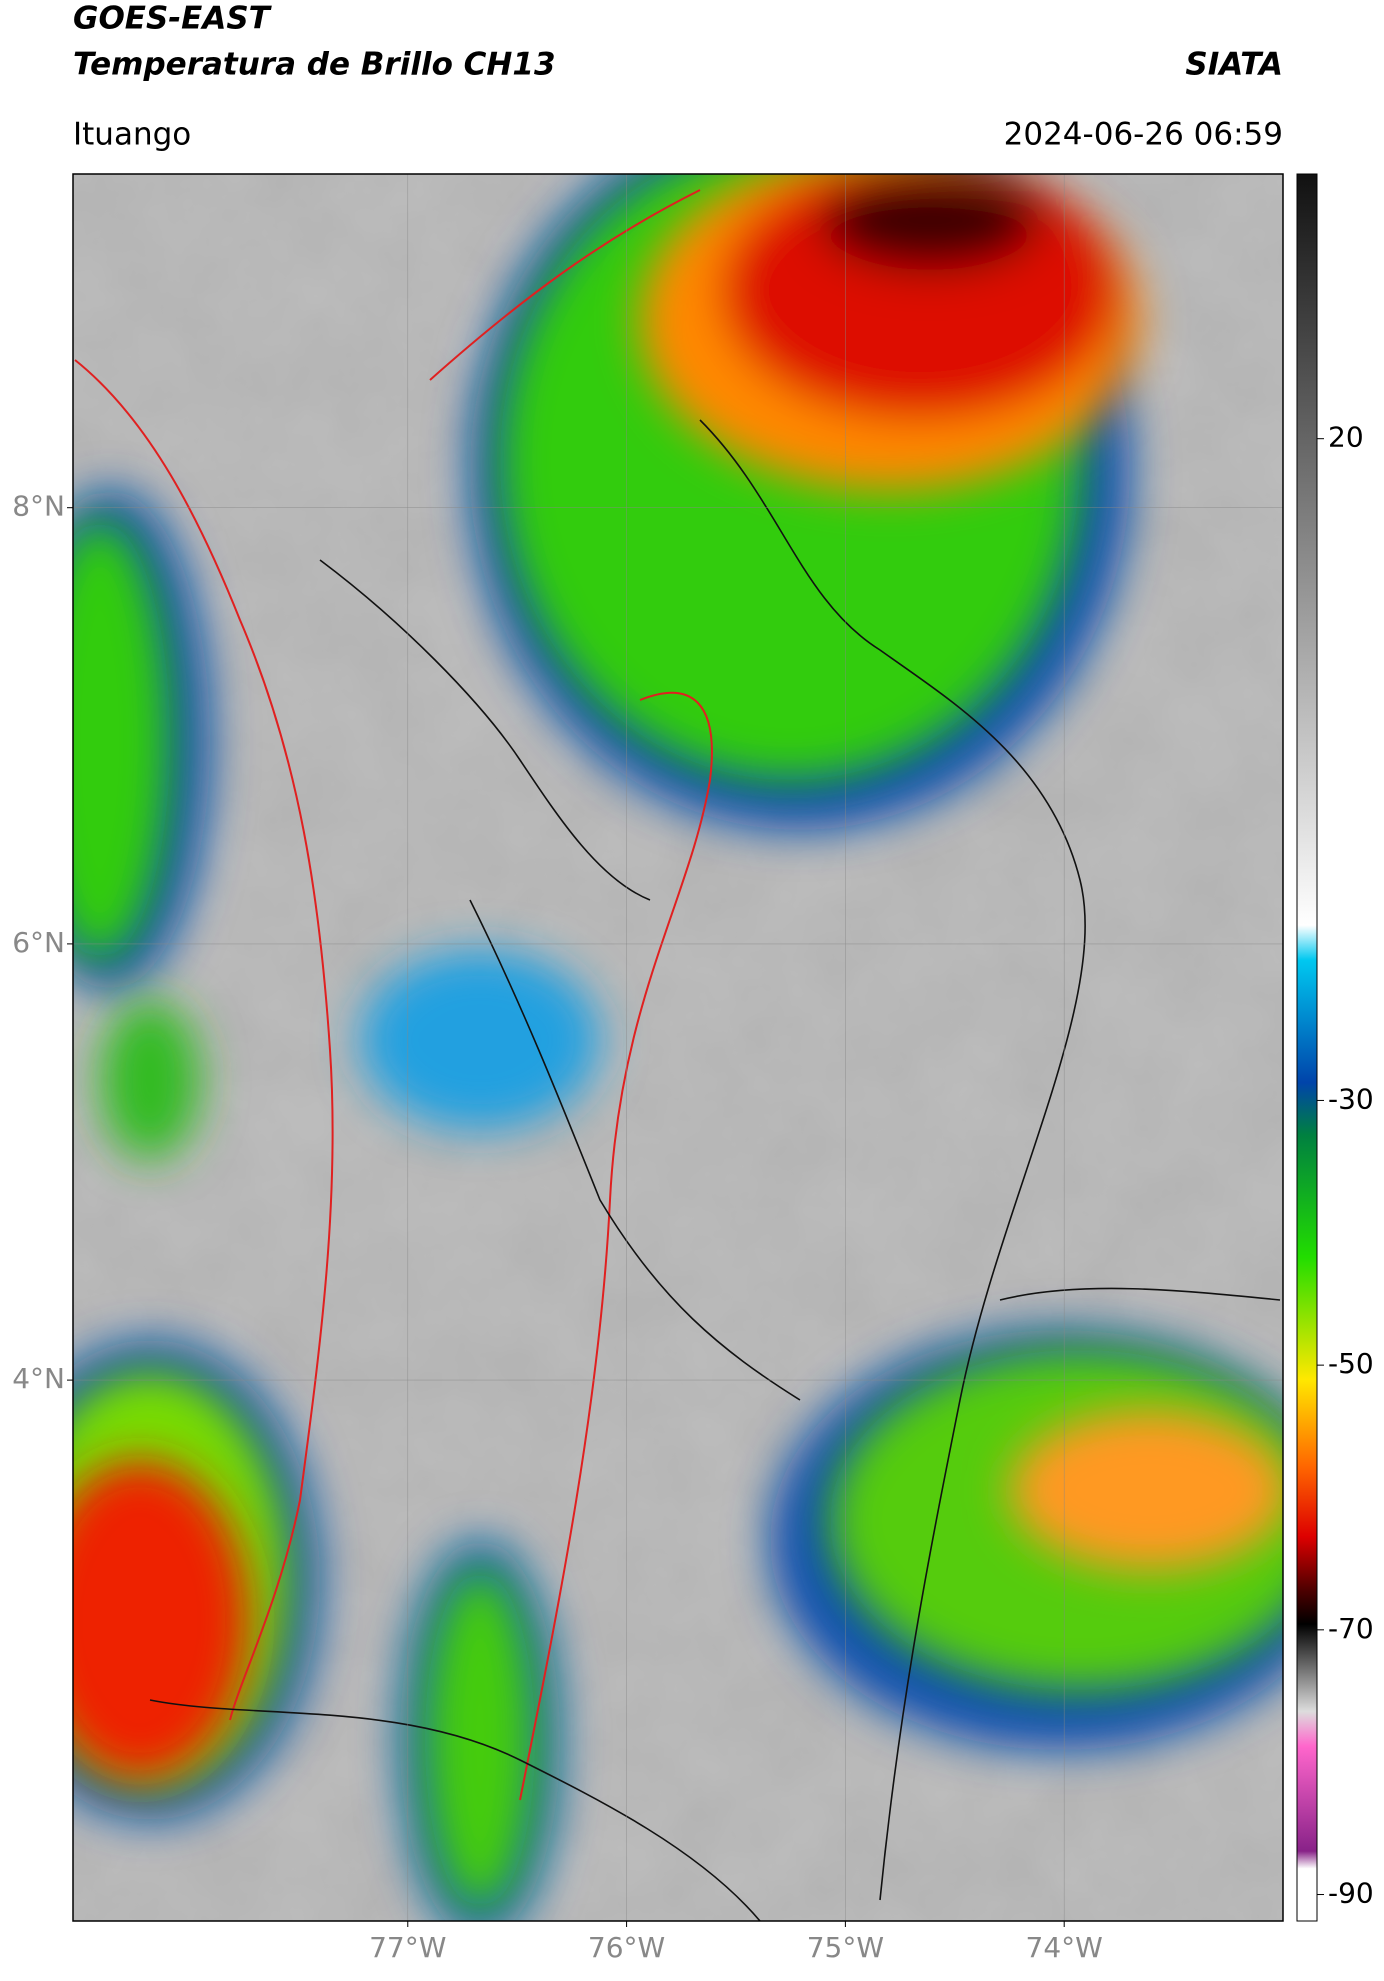 The height and width of the screenshot is (1981, 1384). Describe the element at coordinates (38, 506) in the screenshot. I see `y-tick-label: 8°N` at that location.